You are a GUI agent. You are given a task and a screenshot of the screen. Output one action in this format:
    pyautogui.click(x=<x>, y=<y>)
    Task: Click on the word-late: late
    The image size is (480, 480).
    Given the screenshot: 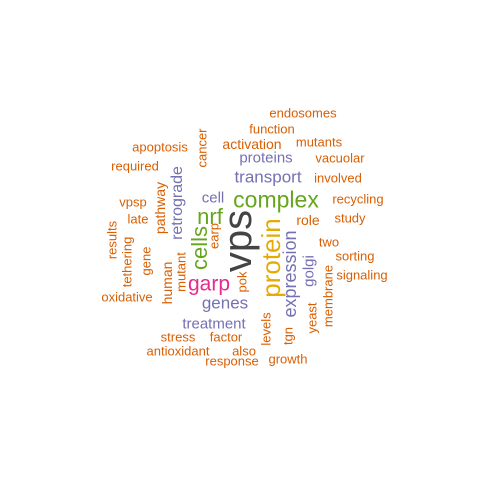 What is the action you would take?
    pyautogui.click(x=138, y=219)
    